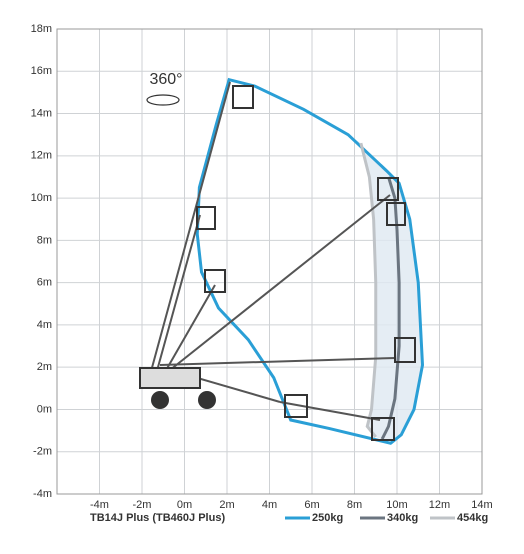  What do you see at coordinates (44, 283) in the screenshot?
I see `y-tick-label: 6m` at bounding box center [44, 283].